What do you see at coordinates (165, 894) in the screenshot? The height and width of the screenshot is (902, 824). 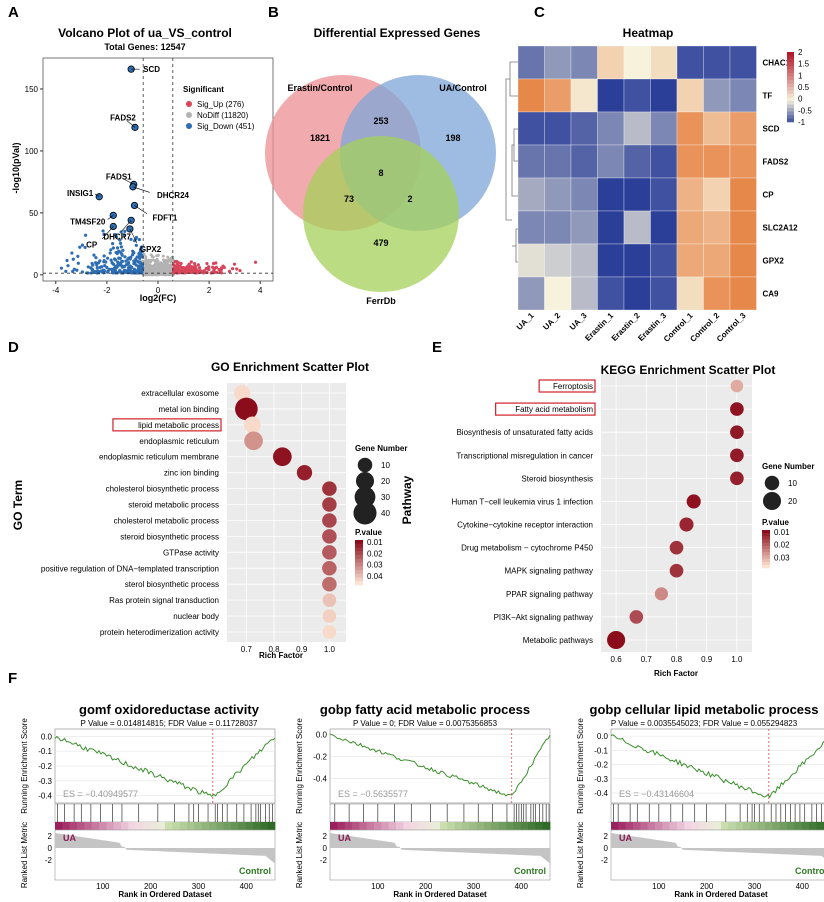 I see `rank-xlabel: Rank in Ordered Dataset` at bounding box center [165, 894].